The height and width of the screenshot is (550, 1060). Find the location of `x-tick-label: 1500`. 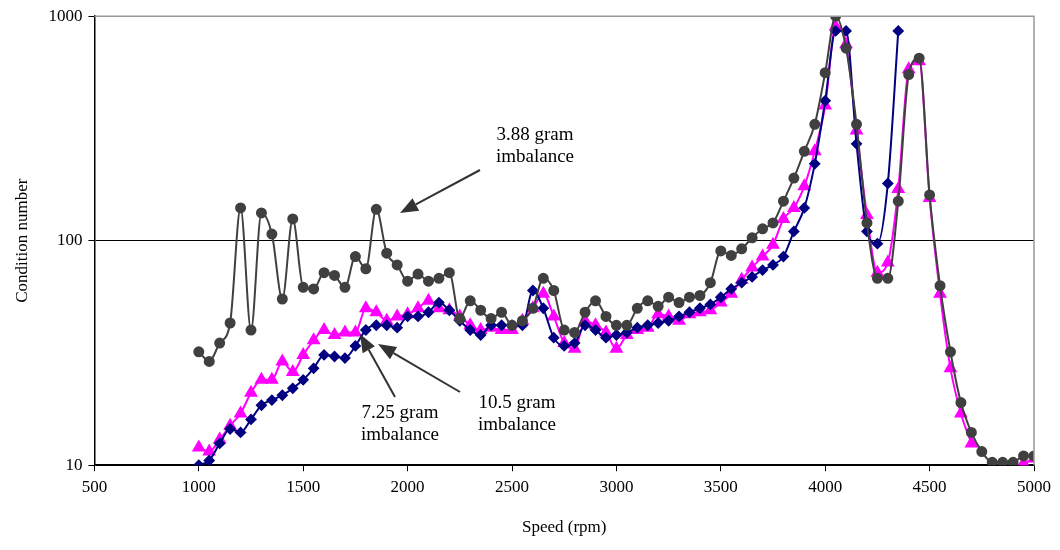

x-tick-label: 1500 is located at coordinates (303, 486).